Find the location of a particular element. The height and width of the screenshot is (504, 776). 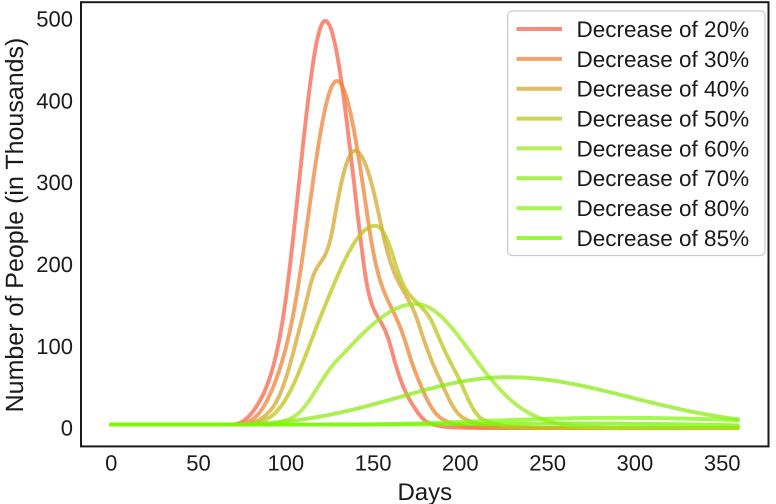

svg-text: Decrease of 30% is located at coordinates (663, 59).